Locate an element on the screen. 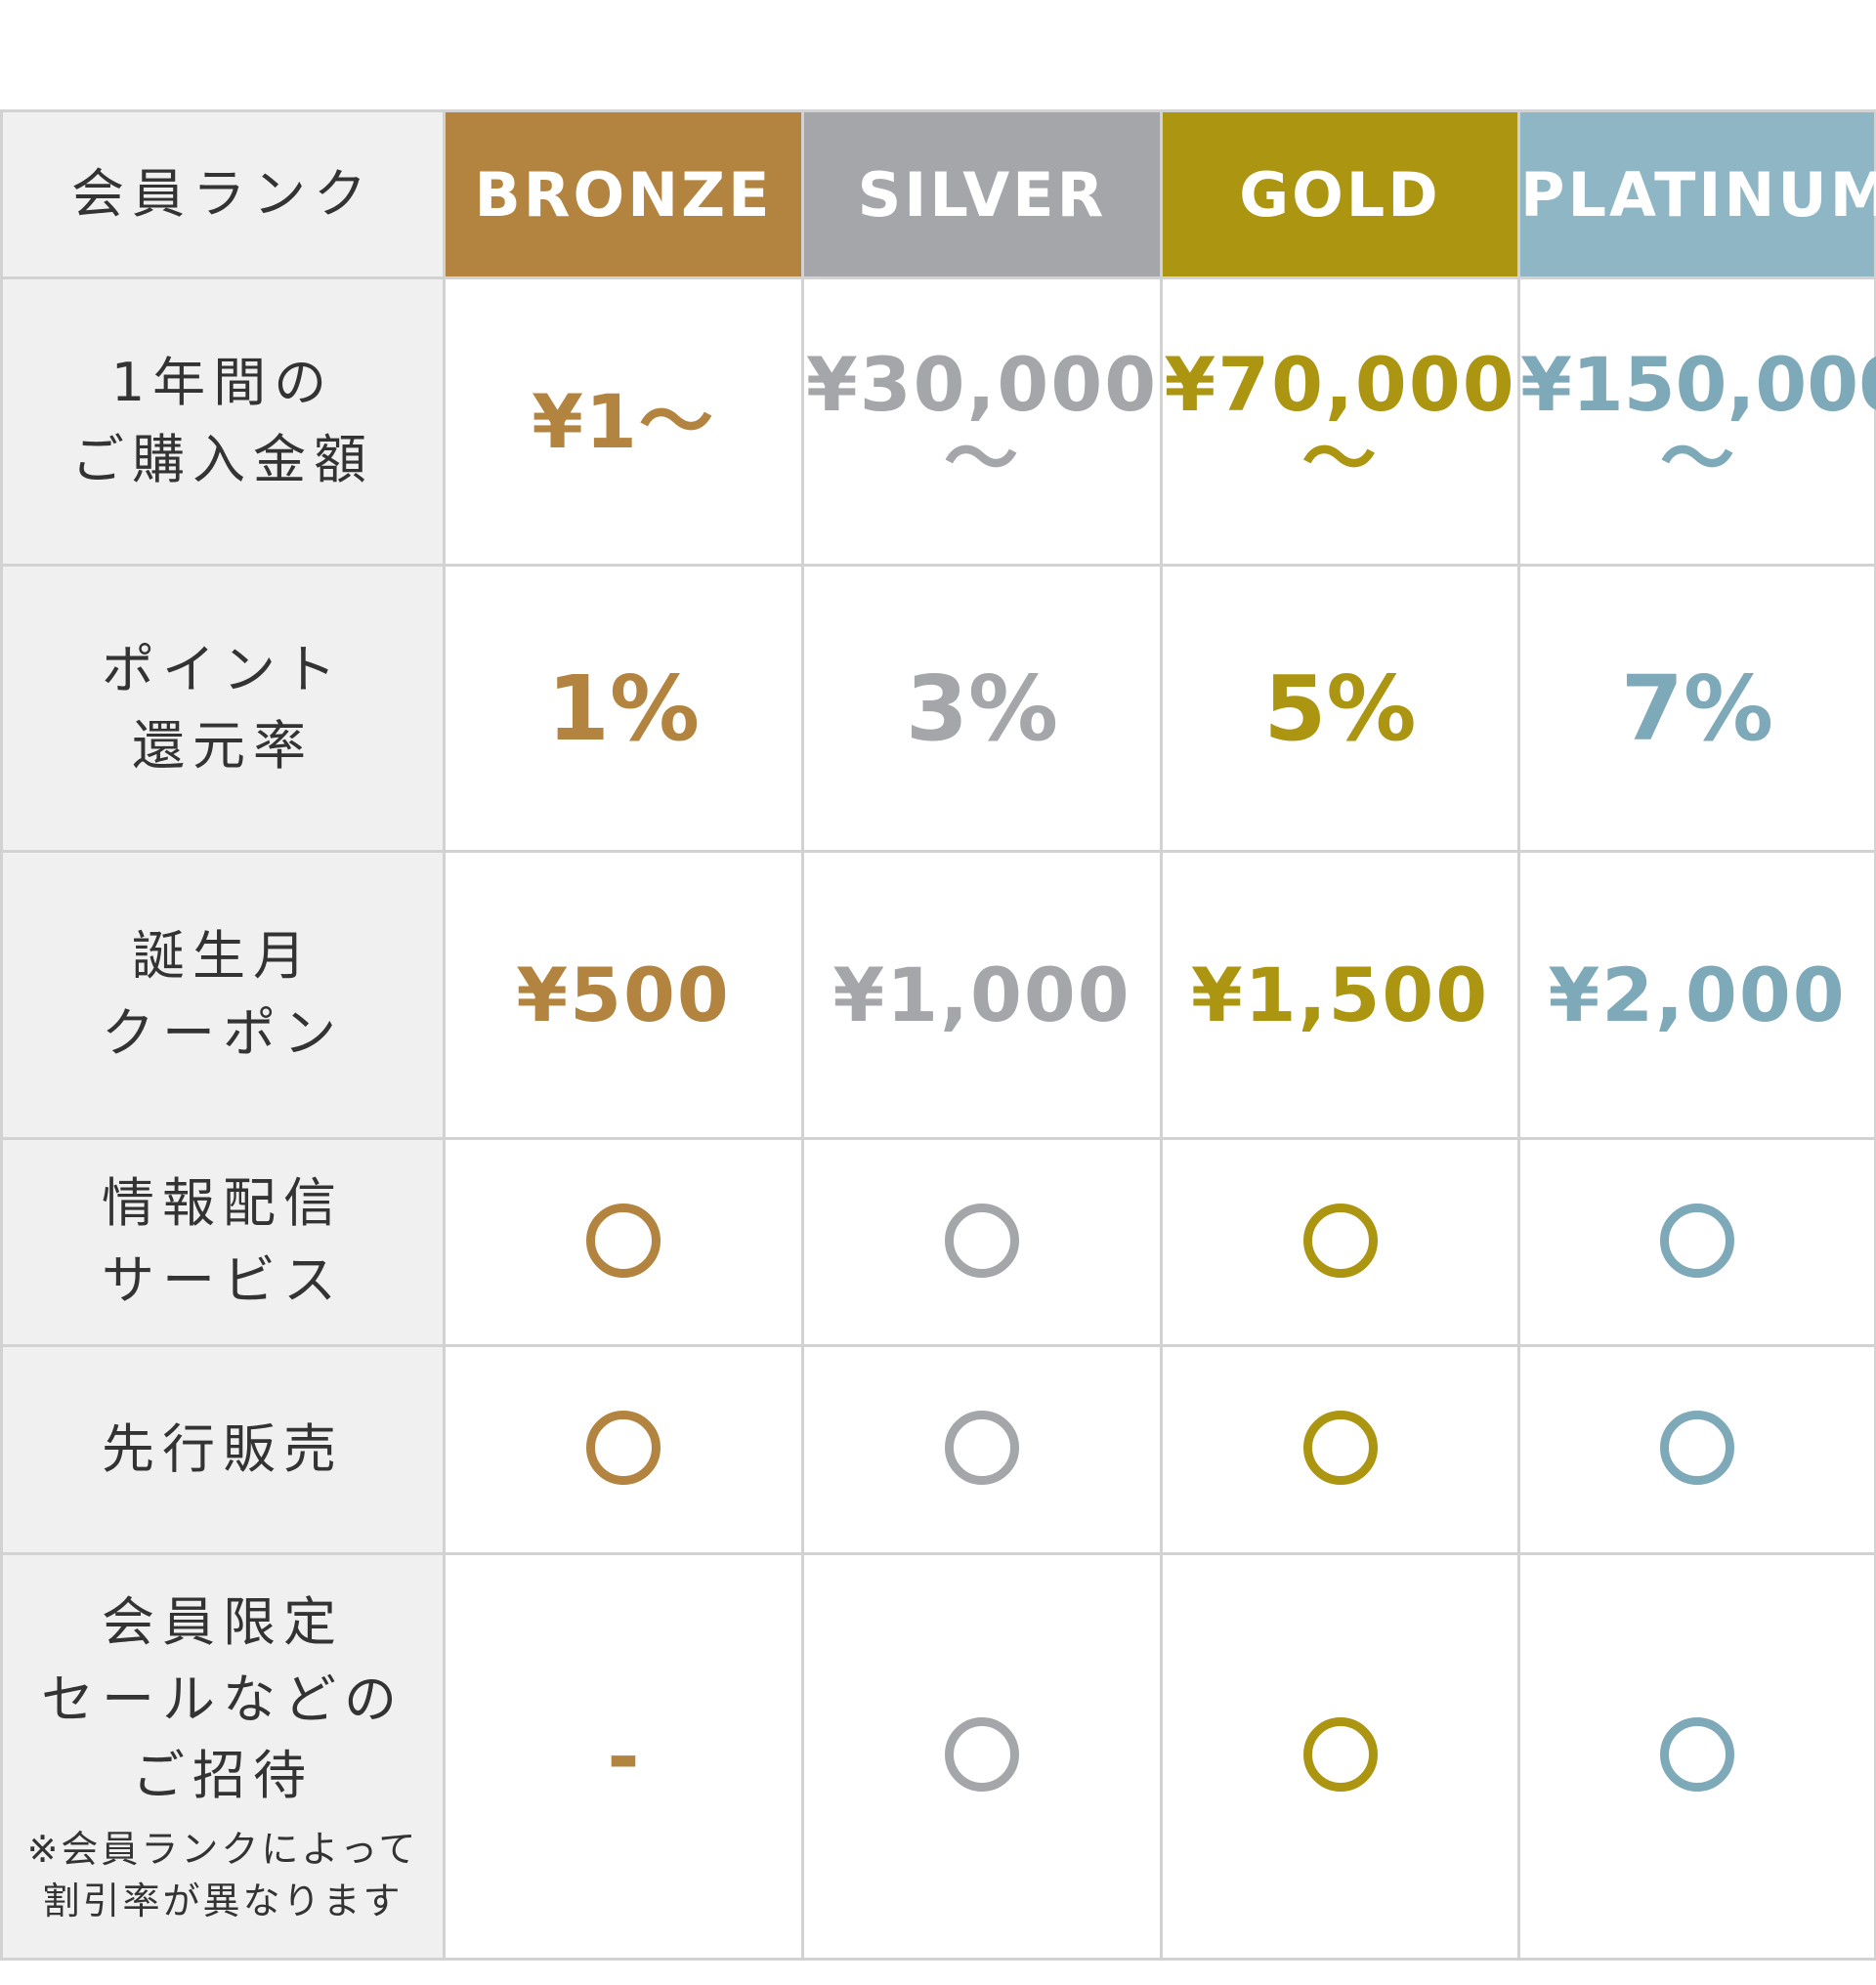 The height and width of the screenshot is (1985, 1876). discount-note: ※会員ランクによって 割引率が異なります is located at coordinates (223, 1875).